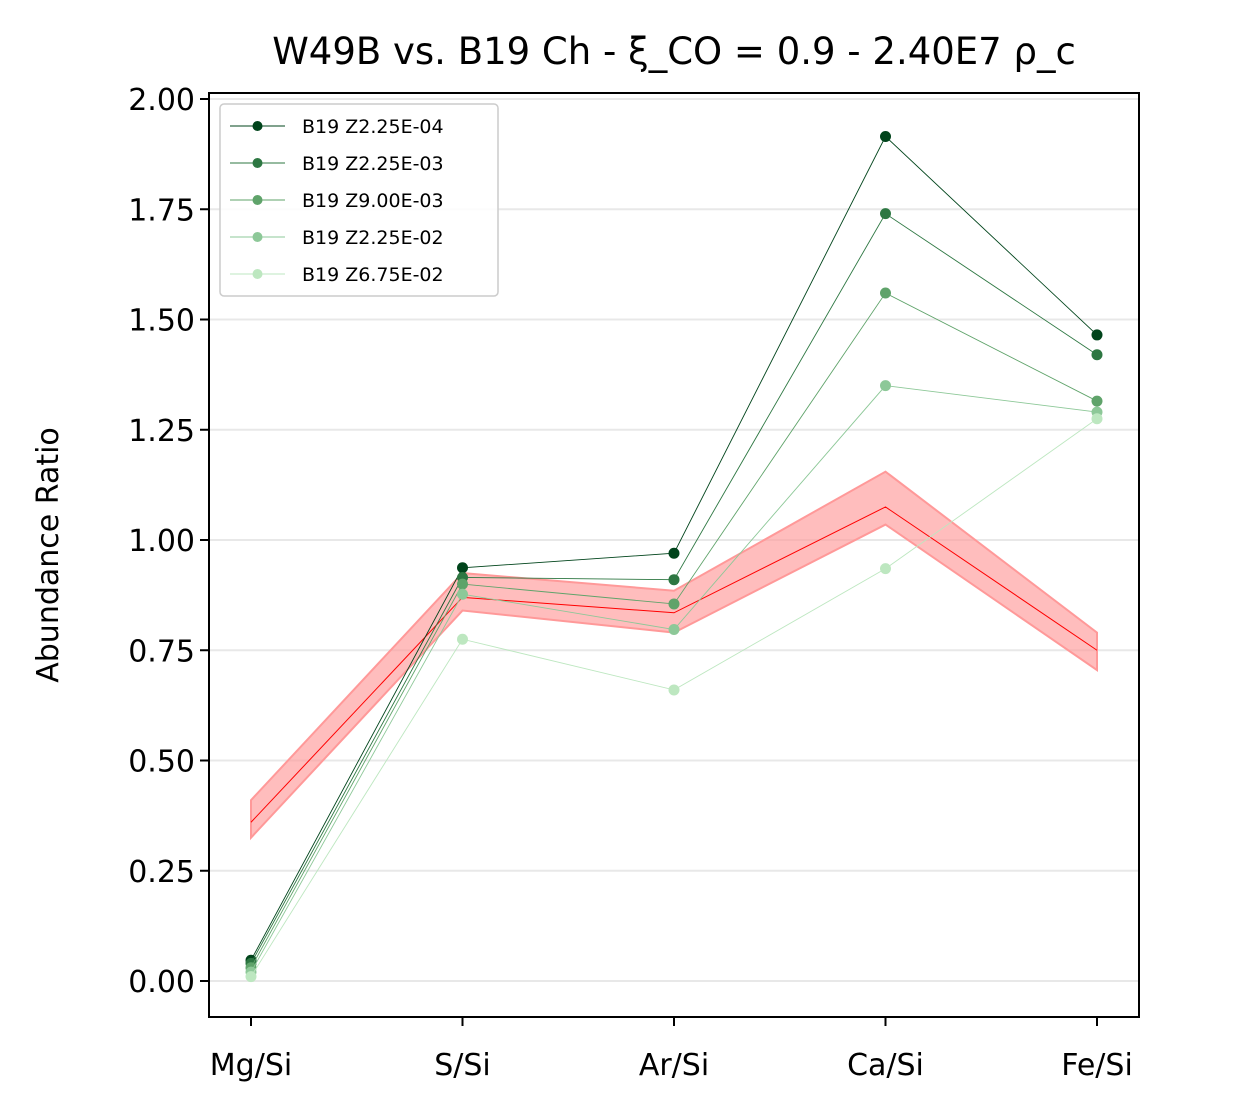 The width and height of the screenshot is (1246, 1116). I want to click on legend-label: B19 Z2.25E-04, so click(373, 127).